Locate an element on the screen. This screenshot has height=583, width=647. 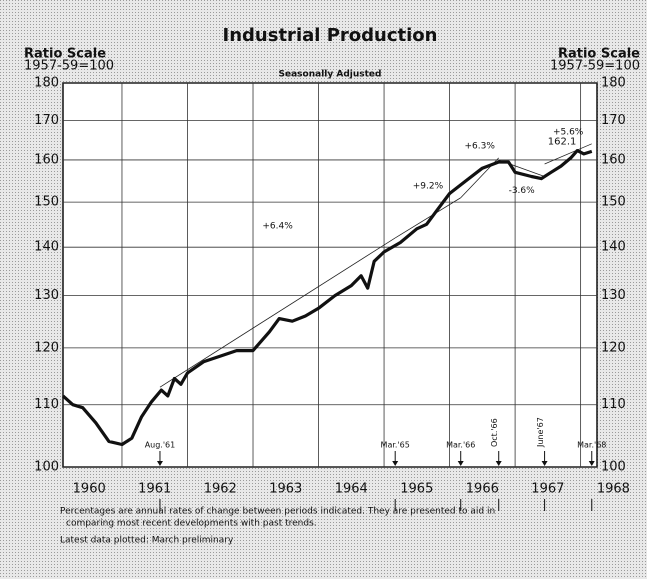
x-tick-label: 1960 is located at coordinates (89, 489).